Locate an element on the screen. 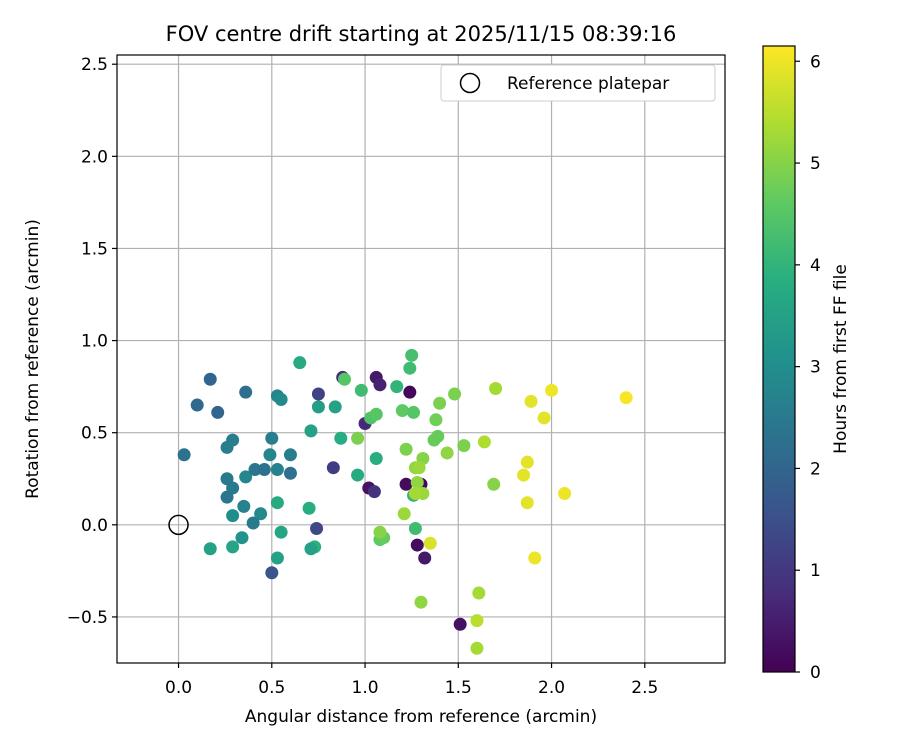 This screenshot has width=900, height=750. y-tick-label: 1.5 is located at coordinates (94, 249).